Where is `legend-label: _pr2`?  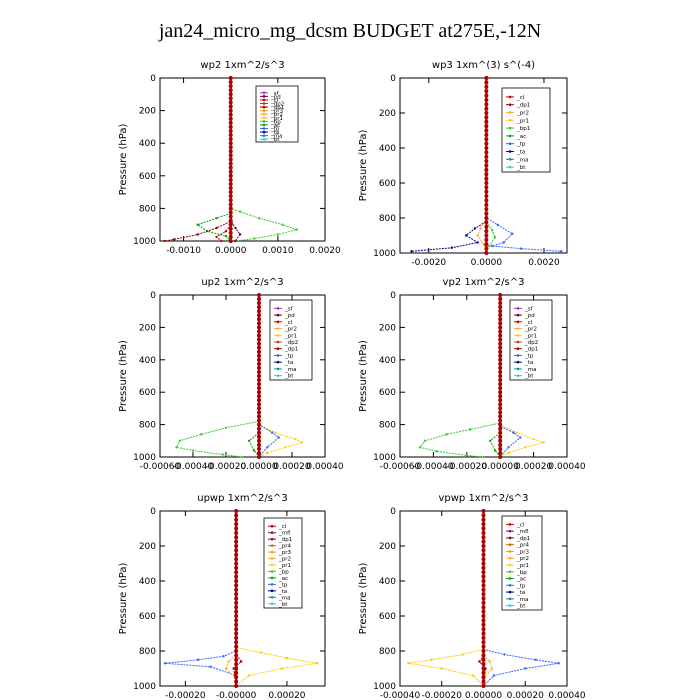
legend-label: _pr2 is located at coordinates (522, 559).